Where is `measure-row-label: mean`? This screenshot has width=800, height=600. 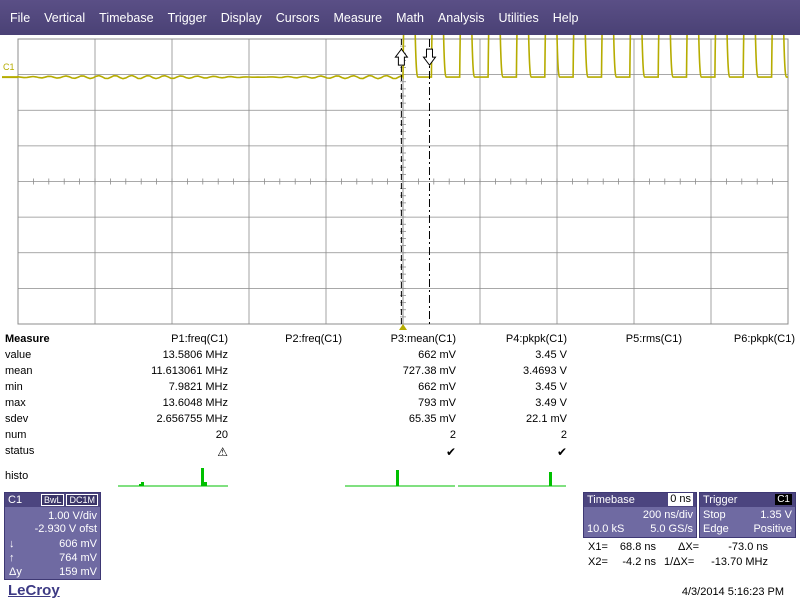 measure-row-label: mean is located at coordinates (19, 371).